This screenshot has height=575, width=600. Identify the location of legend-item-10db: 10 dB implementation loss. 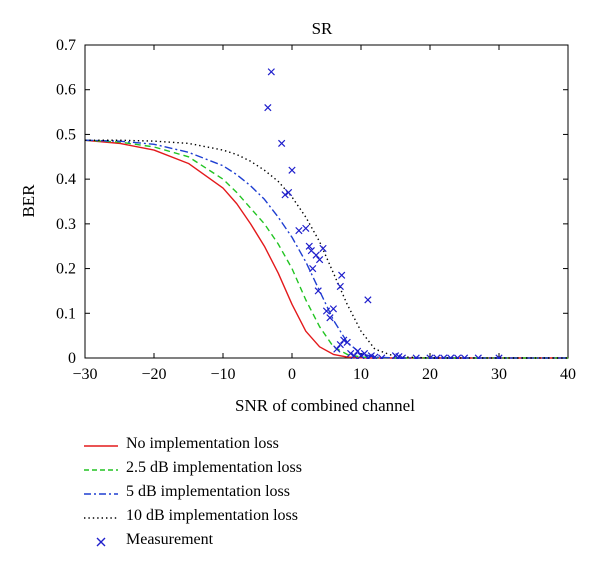
(244, 518).